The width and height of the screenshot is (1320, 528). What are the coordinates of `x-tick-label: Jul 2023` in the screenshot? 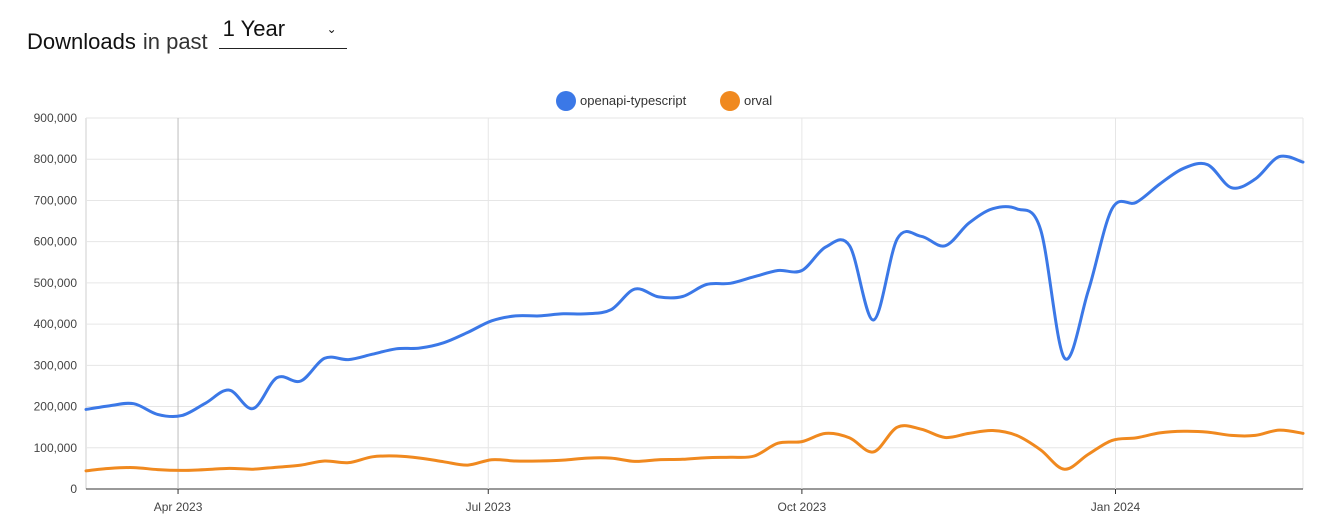 It's located at (489, 507).